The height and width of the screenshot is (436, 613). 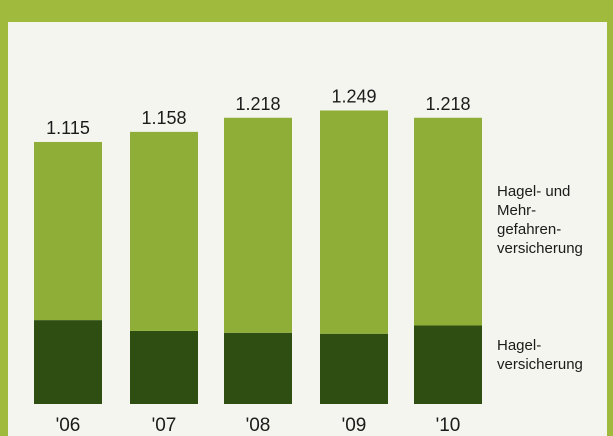 What do you see at coordinates (163, 118) in the screenshot?
I see `total-label-1: 1.158` at bounding box center [163, 118].